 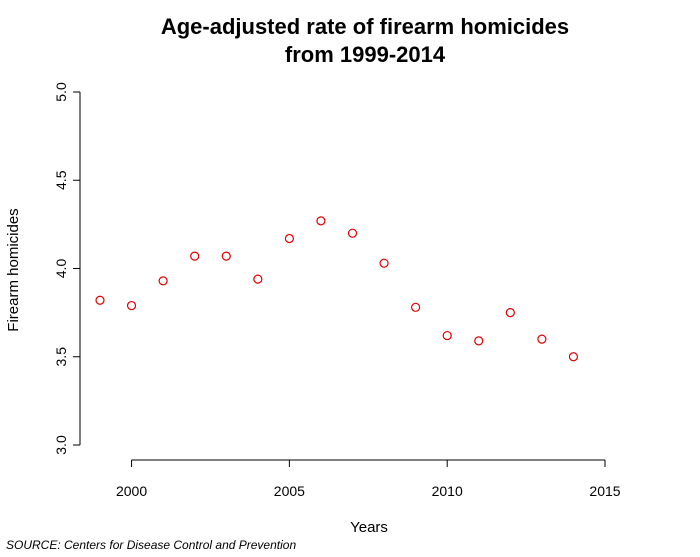 I want to click on x-tick-label: 2015, so click(x=604, y=491).